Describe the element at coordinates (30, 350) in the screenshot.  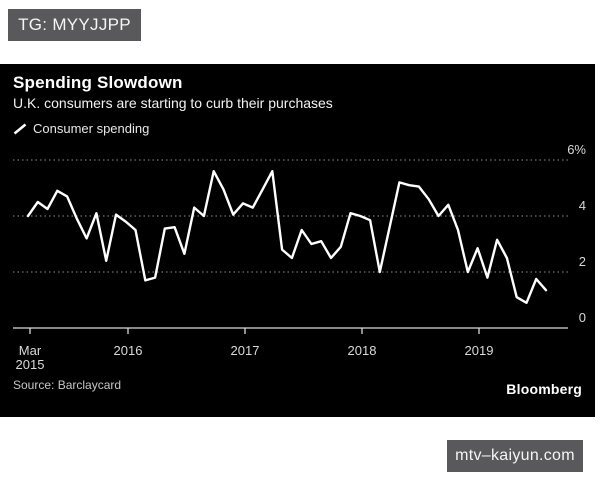
I see `x-tick-label: Mar` at that location.